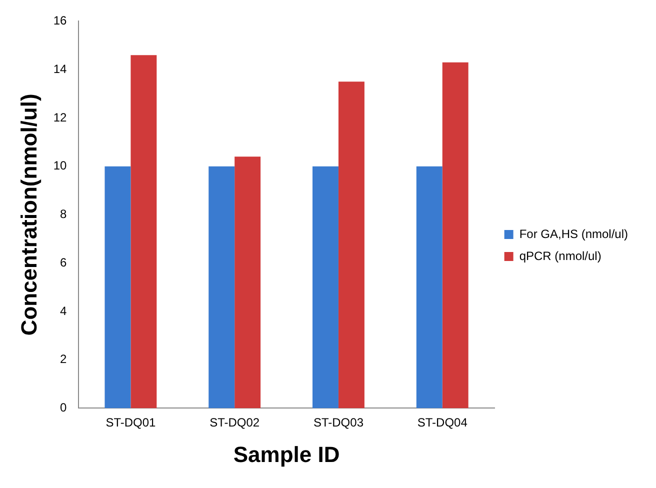 The height and width of the screenshot is (488, 656). Describe the element at coordinates (64, 407) in the screenshot. I see `y-tick-label: 0` at that location.